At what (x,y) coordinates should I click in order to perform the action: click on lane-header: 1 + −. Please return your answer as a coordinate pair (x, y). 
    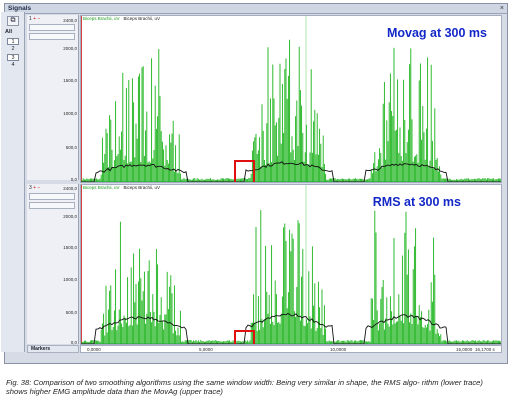
    Looking at the image, I should click on (34, 19).